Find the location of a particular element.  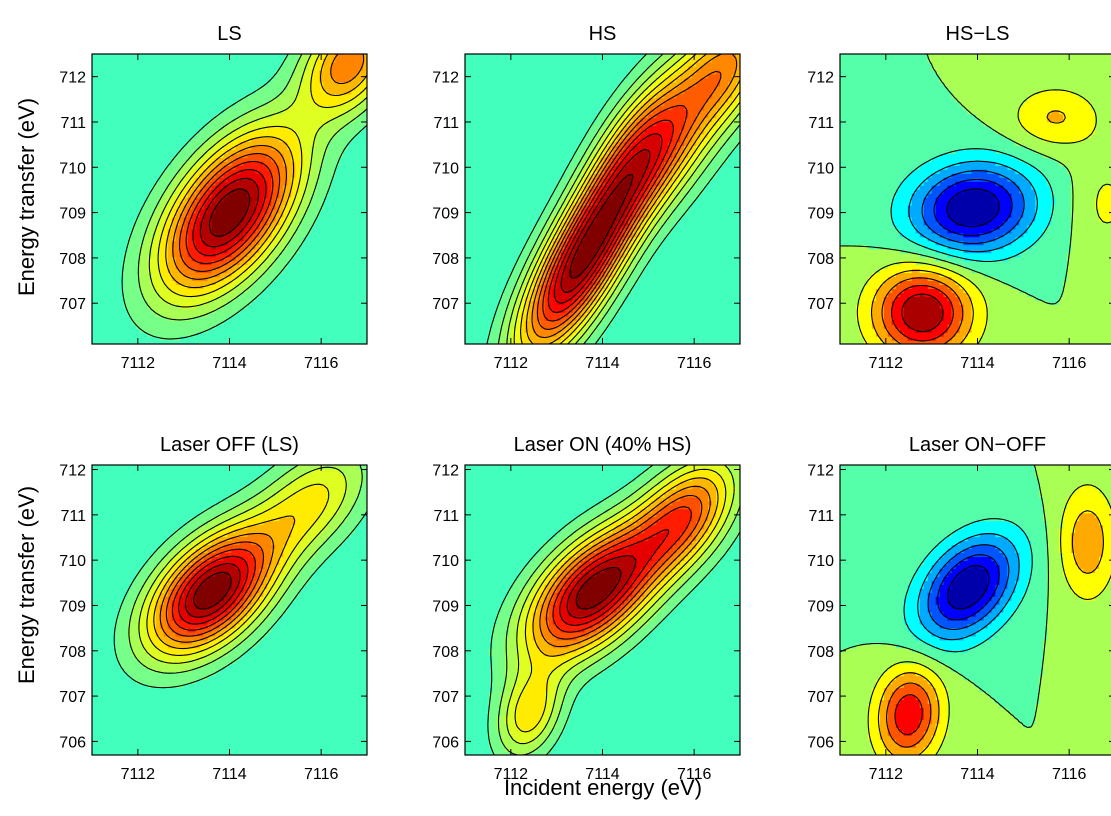

y-axis-label-top: Energy transfer (eV) is located at coordinates (26, 197).